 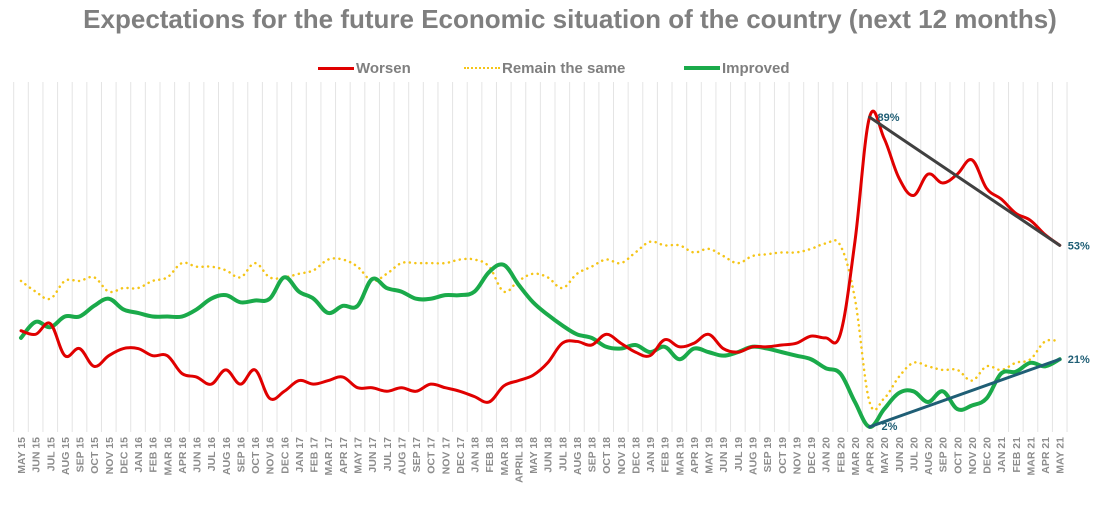 What do you see at coordinates (666, 455) in the screenshot?
I see `x-tick-label: FEB 19` at bounding box center [666, 455].